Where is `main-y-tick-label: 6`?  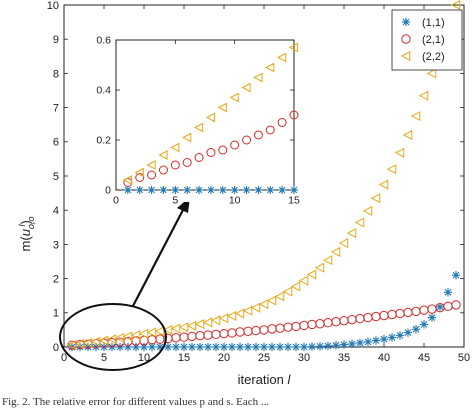 main-y-tick-label: 6 is located at coordinates (56, 143).